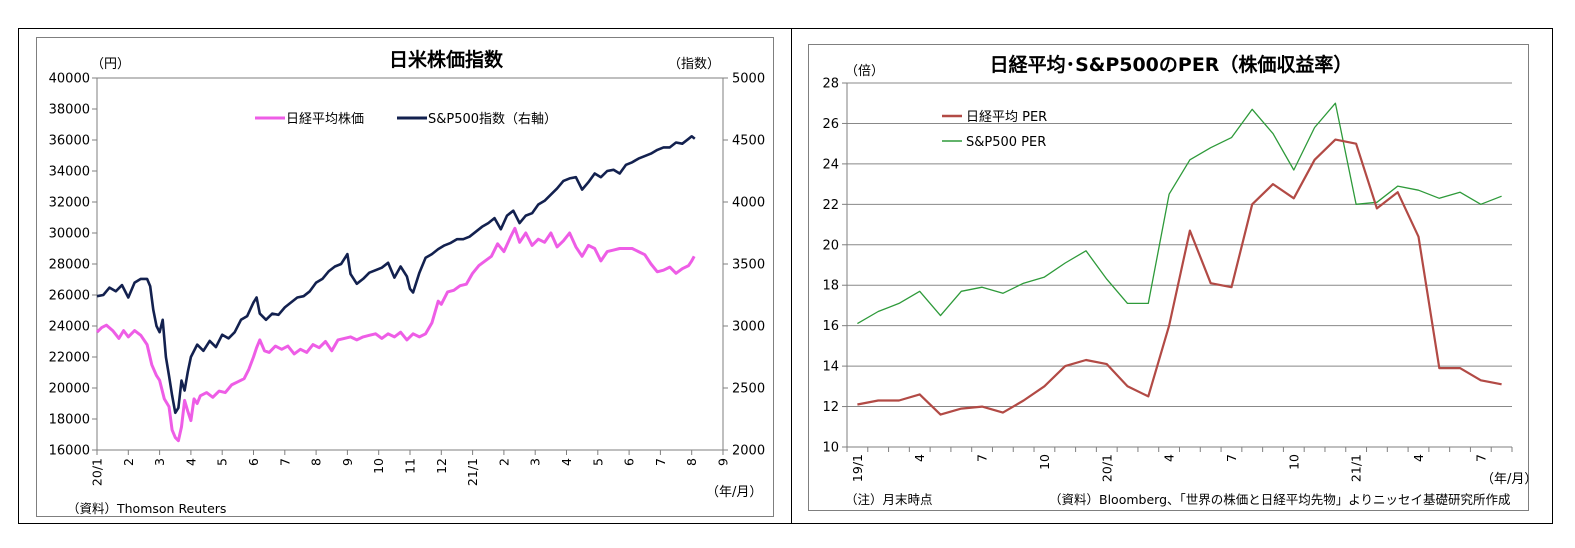  Describe the element at coordinates (830, 407) in the screenshot. I see `y-axis-tick-label: 12` at that location.